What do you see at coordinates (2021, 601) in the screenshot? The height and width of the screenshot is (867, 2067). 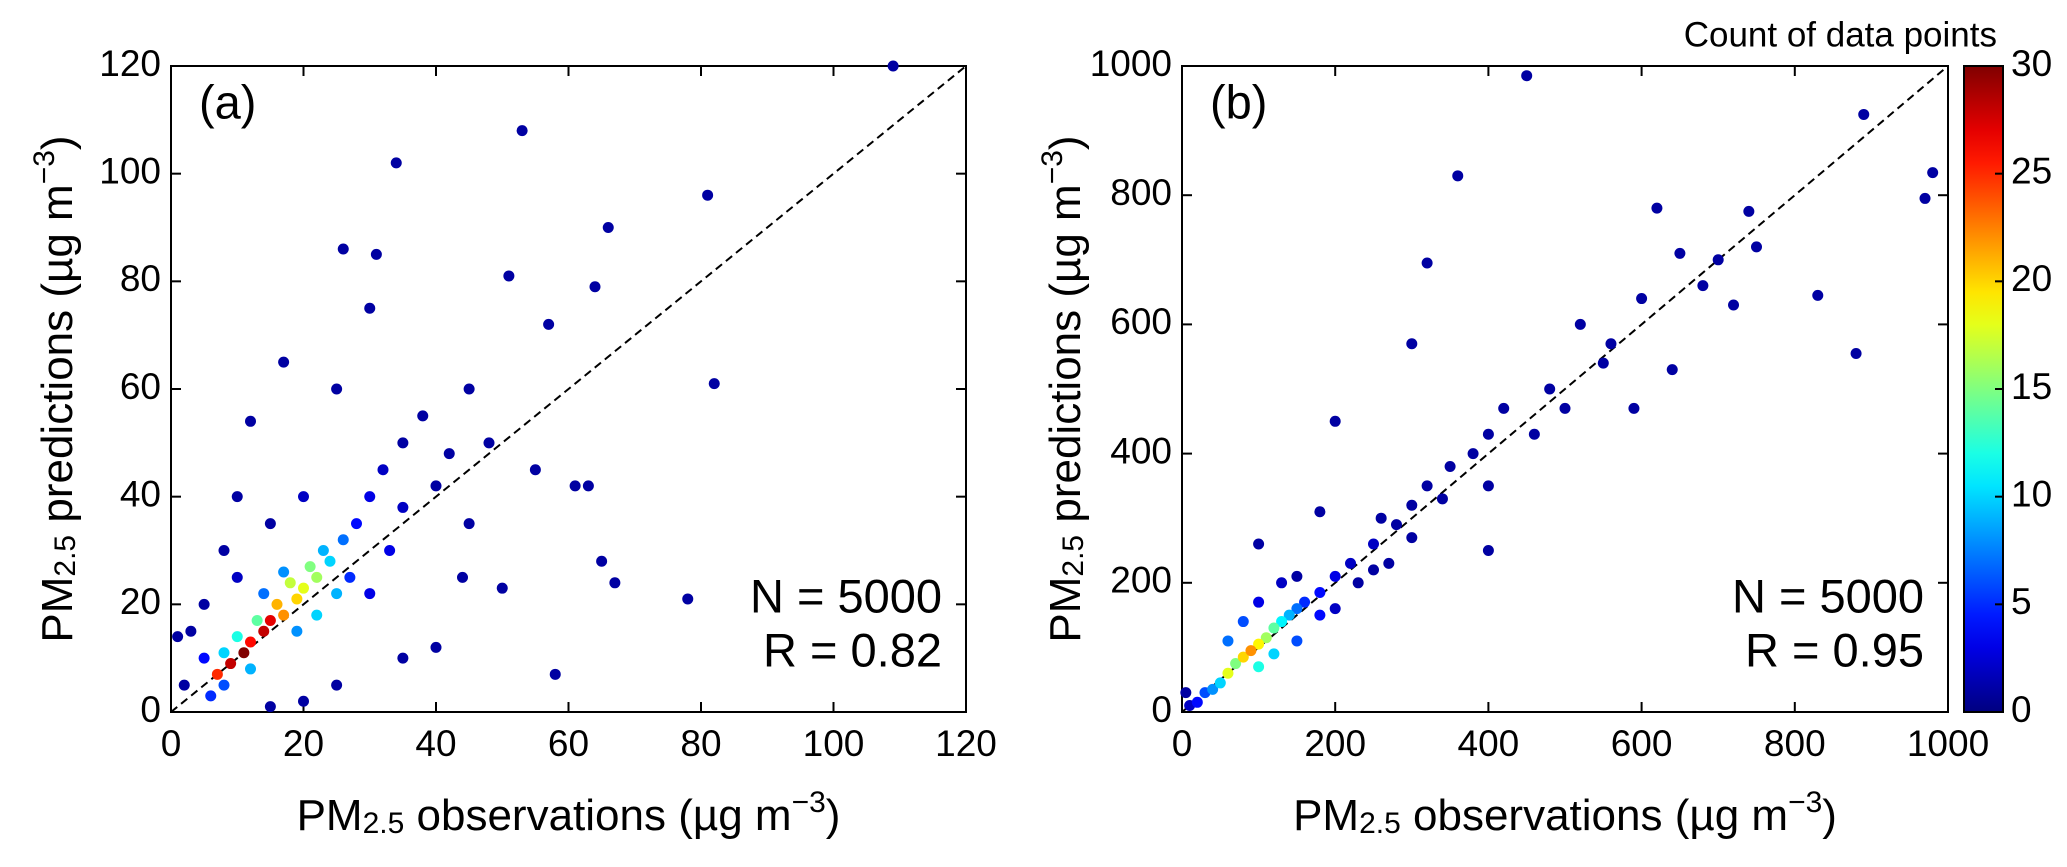 I see `colorbar-tick-label: 5` at bounding box center [2021, 601].